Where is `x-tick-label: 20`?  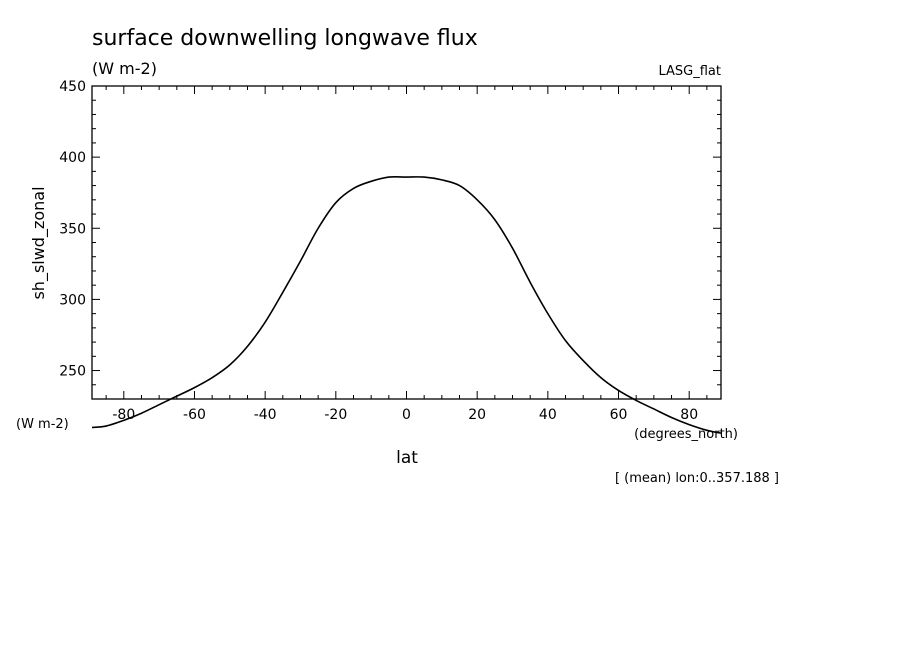
x-tick-label: 20 is located at coordinates (477, 415).